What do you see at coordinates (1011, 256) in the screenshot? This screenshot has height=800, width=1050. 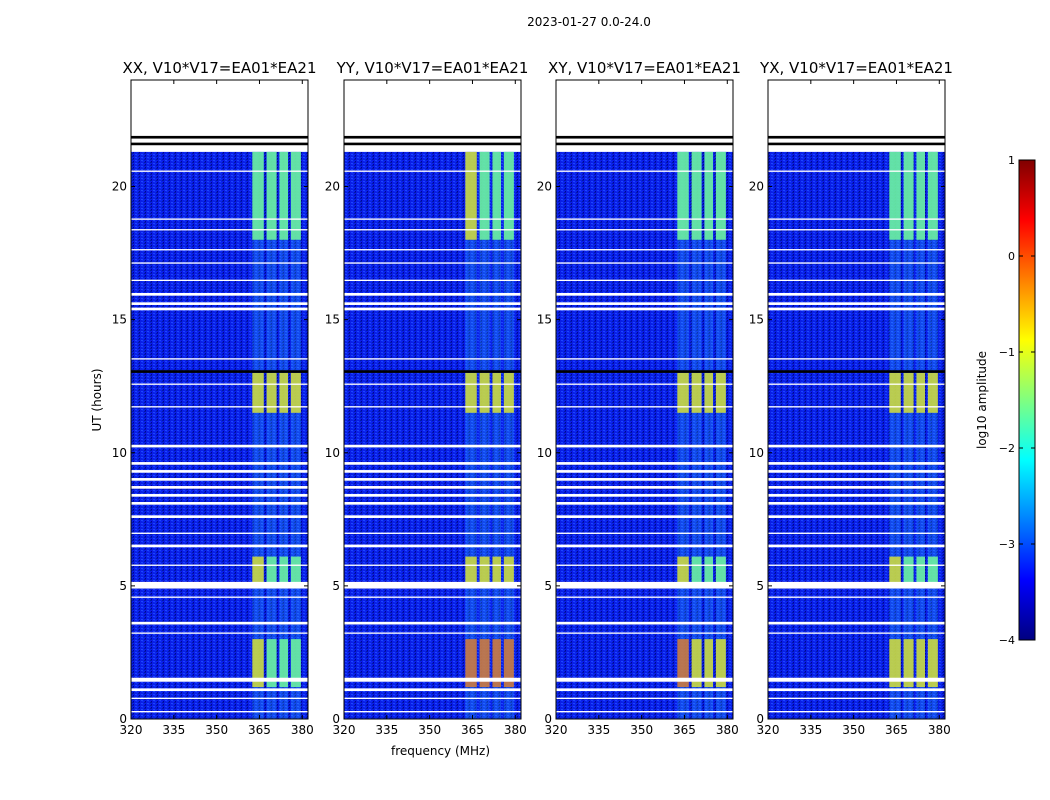 I see `colorbar-tick-label: 0` at bounding box center [1011, 256].